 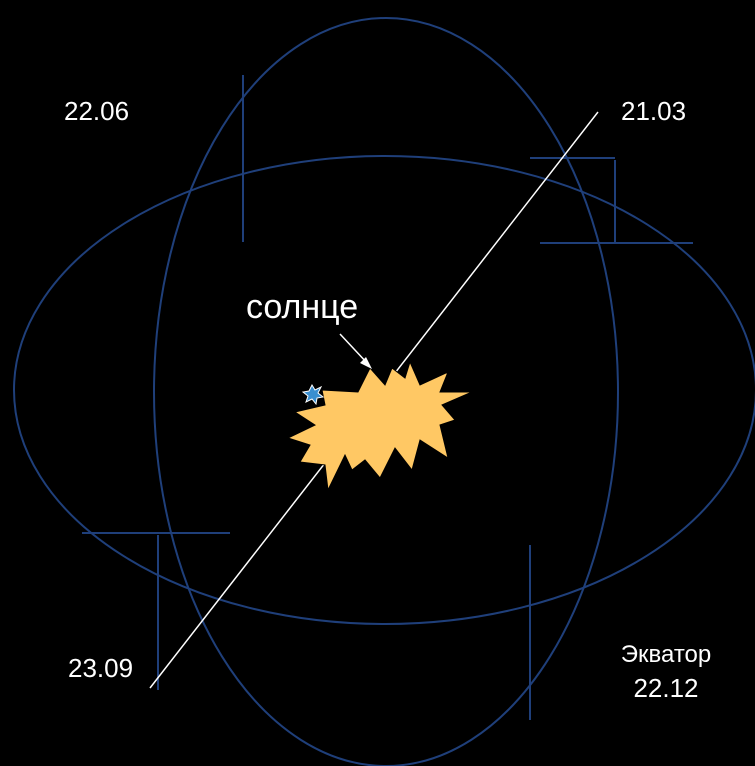 I want to click on label-equator: Экватор, so click(x=666, y=654).